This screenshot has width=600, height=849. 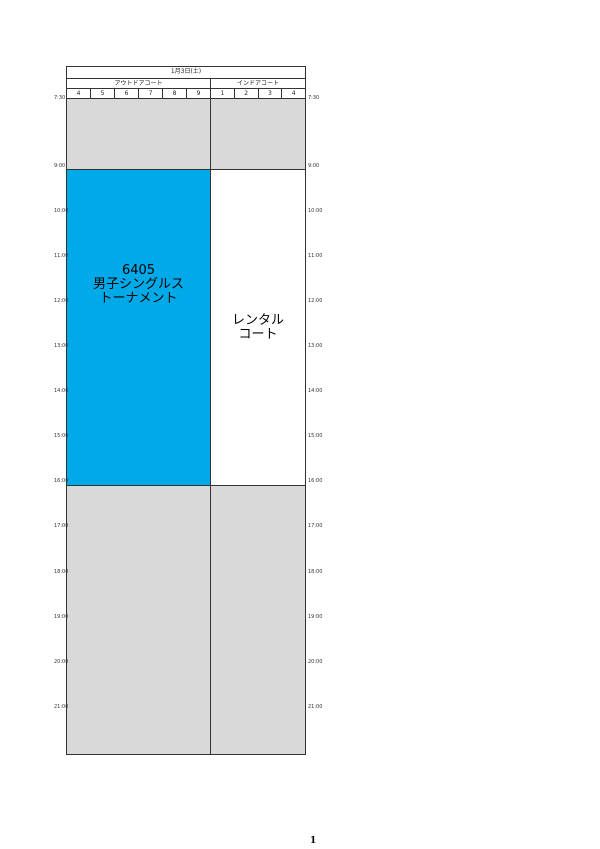 What do you see at coordinates (175, 93) in the screenshot?
I see `court-number: 8` at bounding box center [175, 93].